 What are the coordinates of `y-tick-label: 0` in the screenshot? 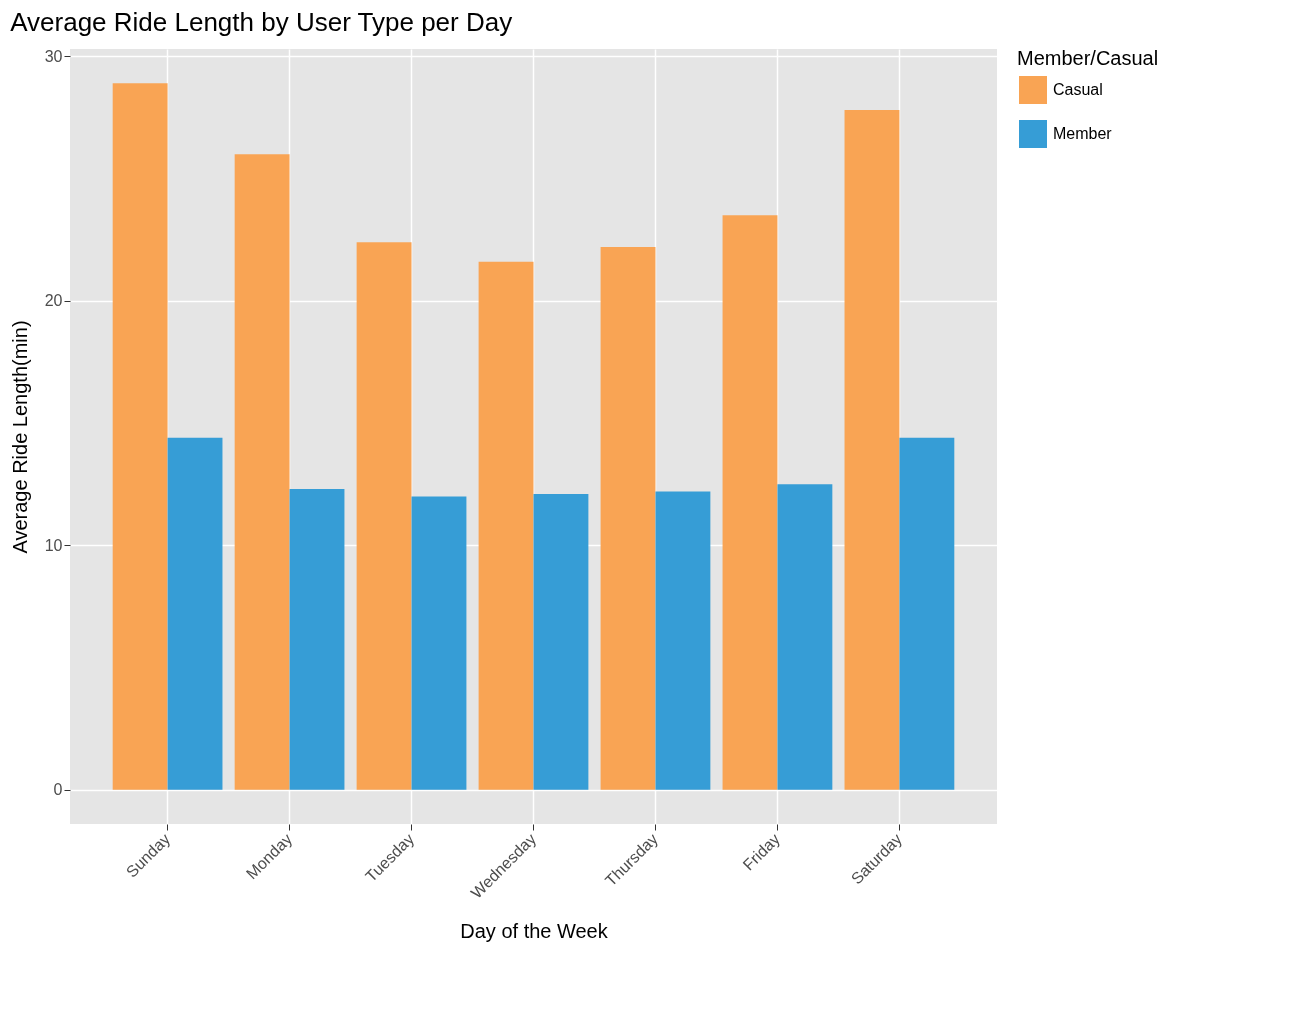 It's located at (58, 790).